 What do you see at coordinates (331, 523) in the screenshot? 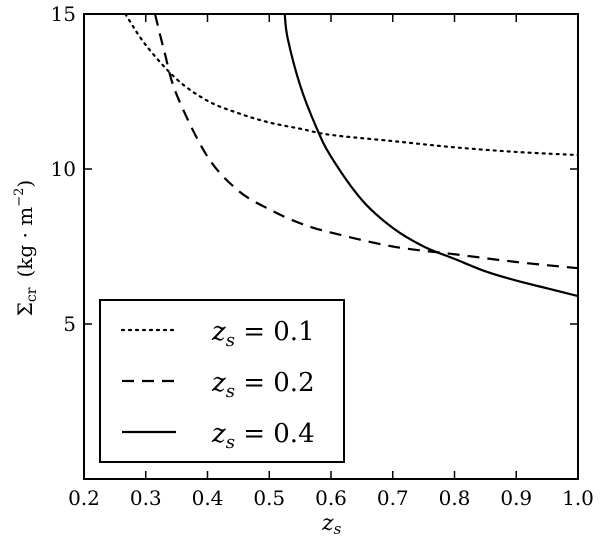
I see `x-axis-label: zs` at bounding box center [331, 523].